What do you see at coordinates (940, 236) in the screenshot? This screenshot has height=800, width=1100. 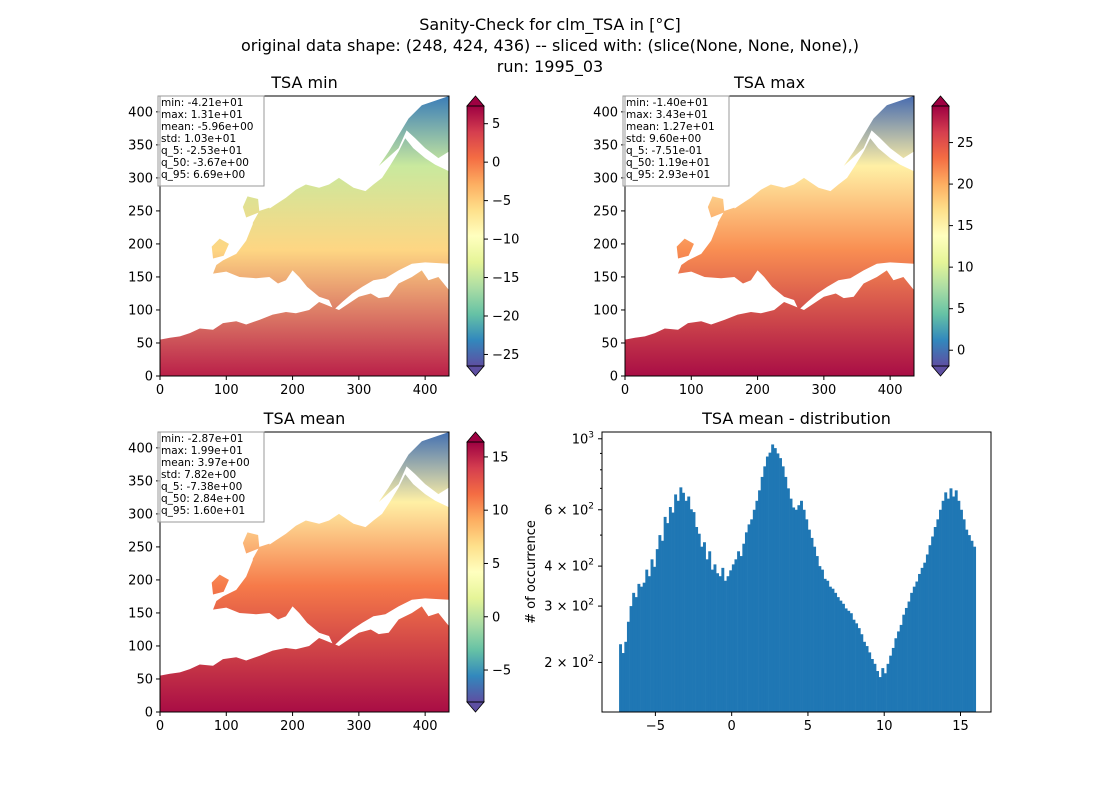 I see `colorbar` at bounding box center [940, 236].